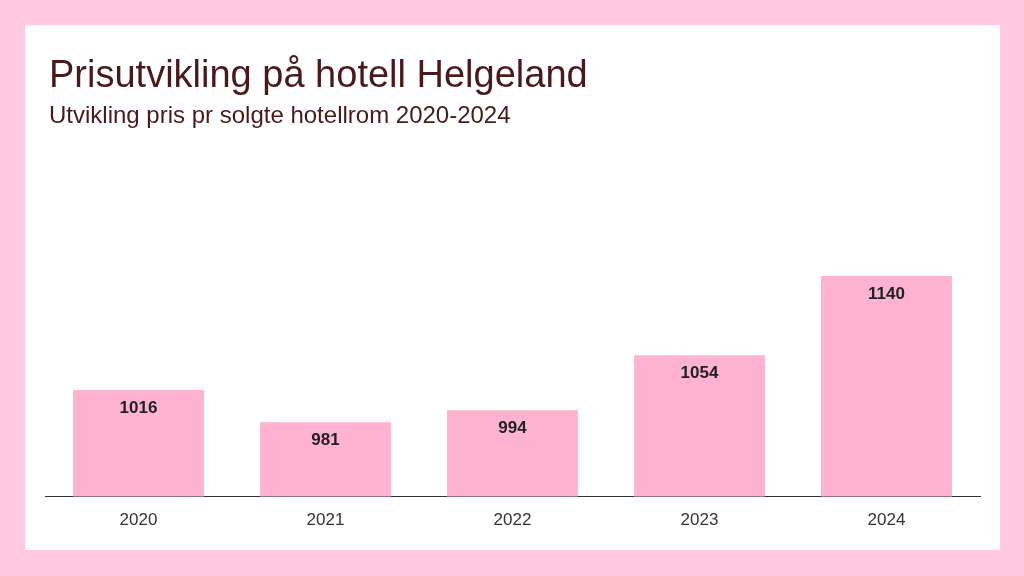 The image size is (1024, 576). Describe the element at coordinates (512, 520) in the screenshot. I see `x-tick-label: 2022` at that location.